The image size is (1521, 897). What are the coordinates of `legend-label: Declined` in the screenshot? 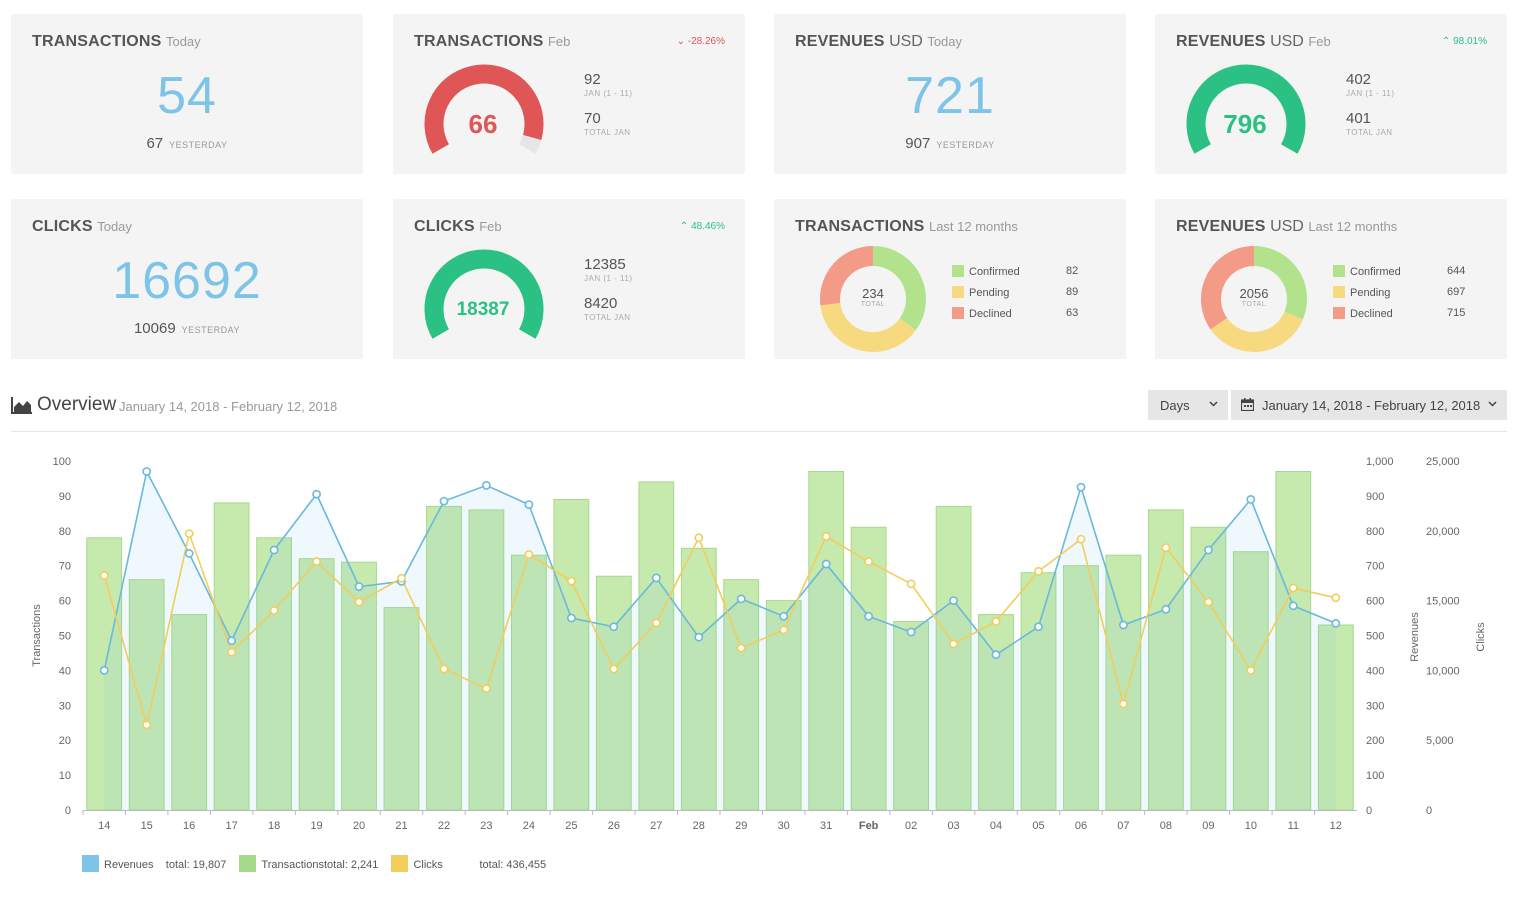 It's located at (990, 314).